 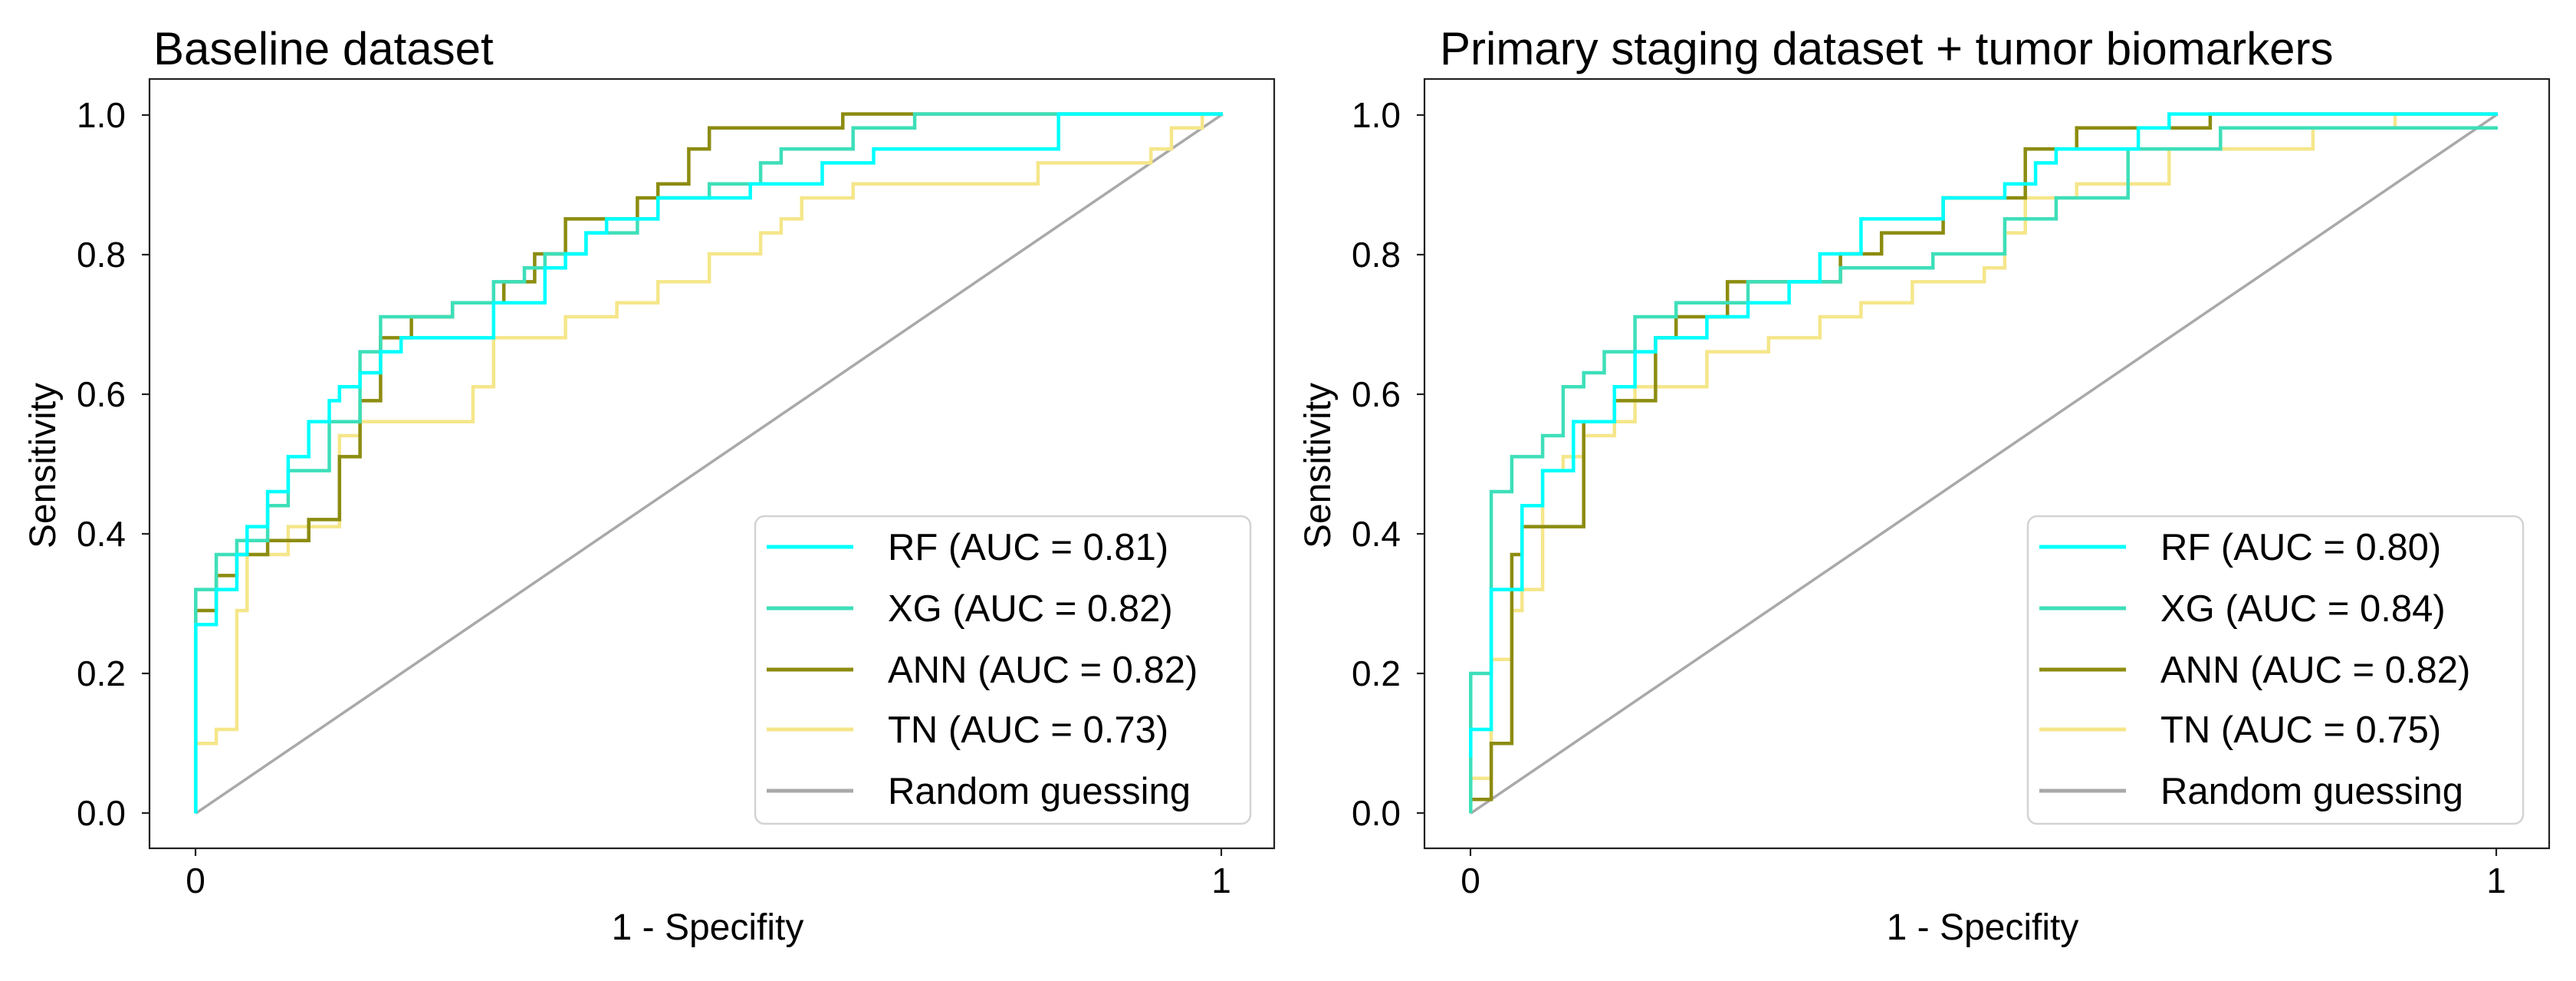 What do you see at coordinates (323, 48) in the screenshot?
I see `chart-title: Baseline dataset` at bounding box center [323, 48].